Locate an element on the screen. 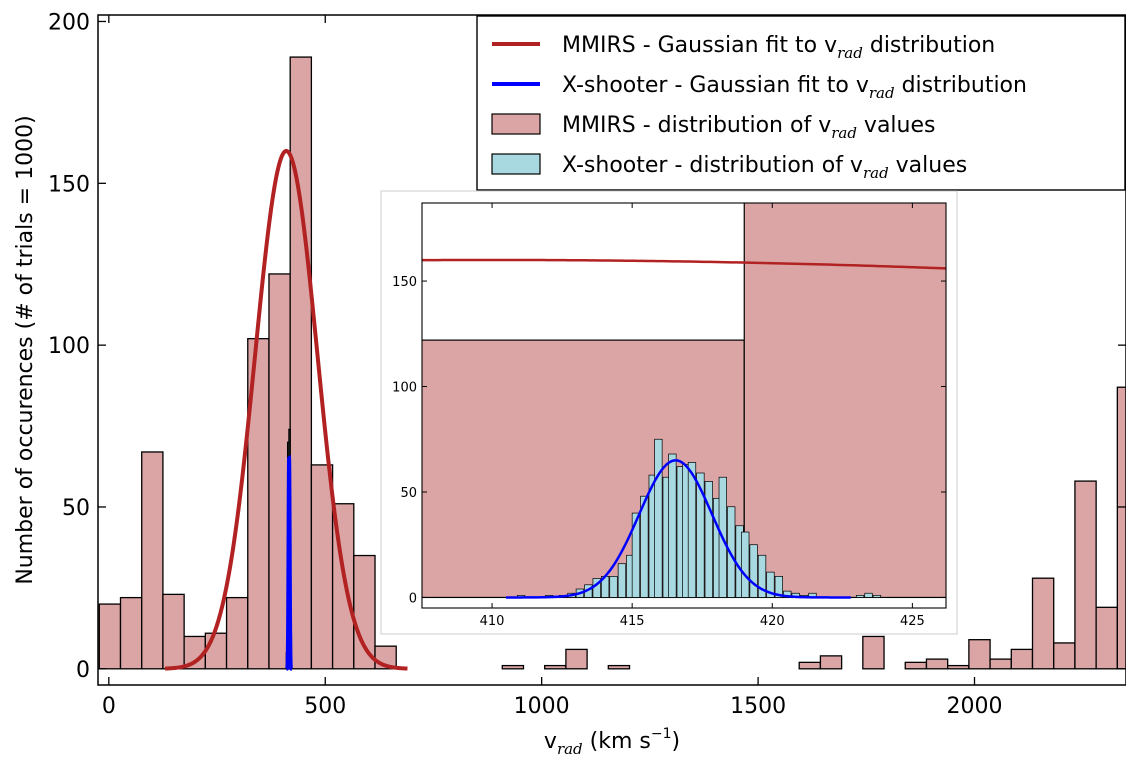 The width and height of the screenshot is (1126, 762). x-tick-label: 0 is located at coordinates (109, 706).